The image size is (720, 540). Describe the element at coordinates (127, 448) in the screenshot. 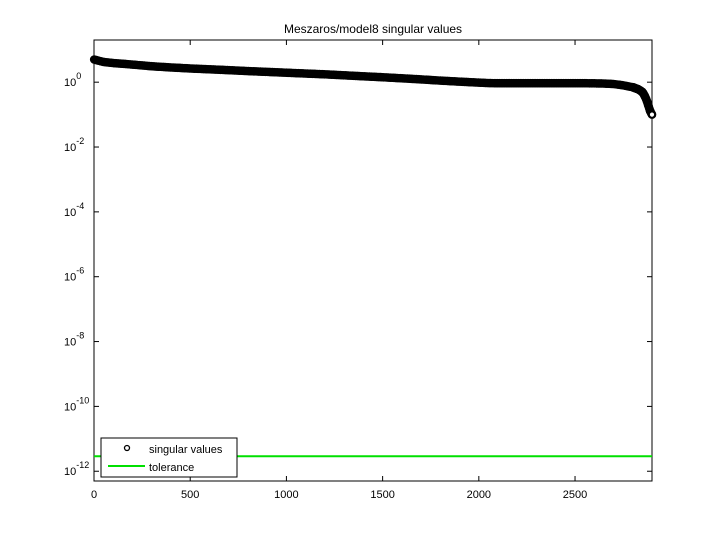

I see `legend-marker-singular-values` at that location.